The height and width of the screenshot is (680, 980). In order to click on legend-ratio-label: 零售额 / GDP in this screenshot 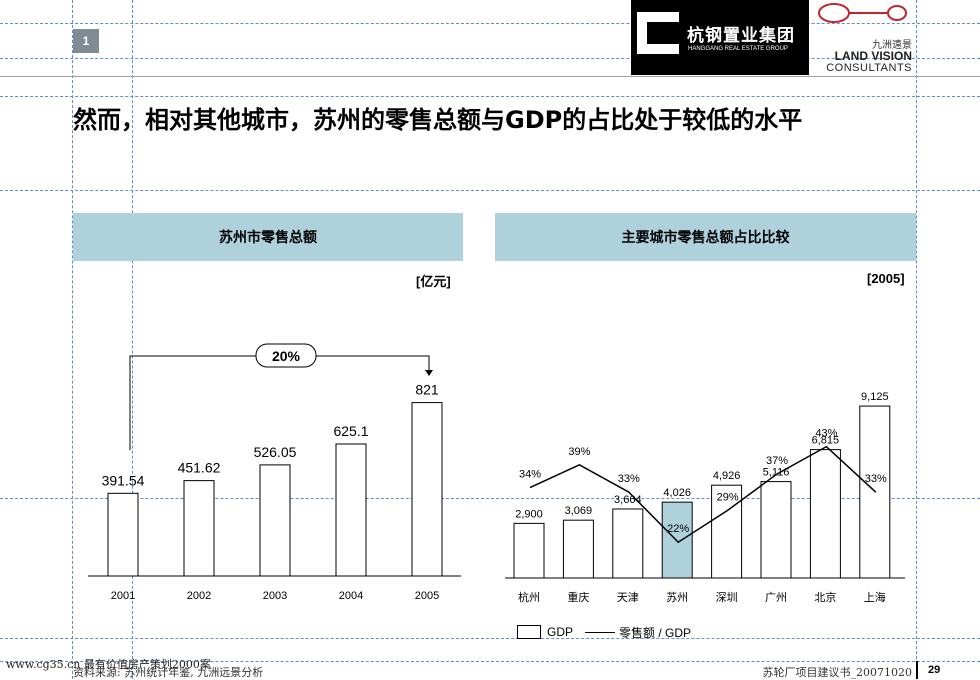, I will do `click(655, 632)`.